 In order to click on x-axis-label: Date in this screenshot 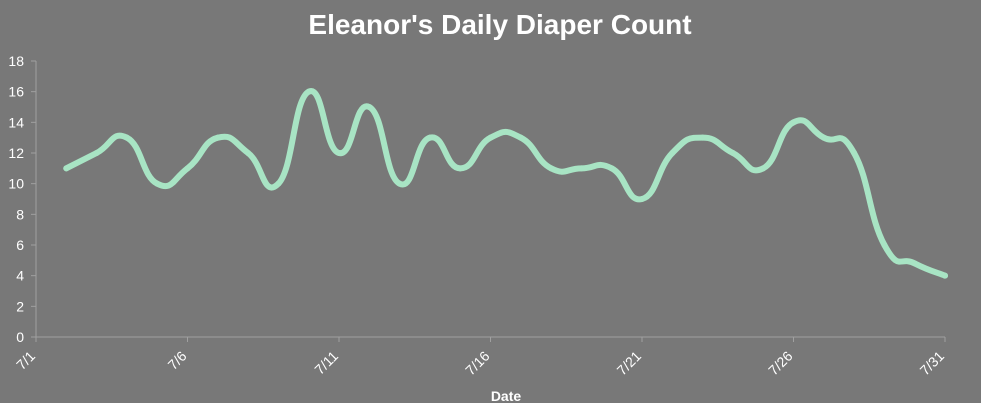, I will do `click(506, 395)`.